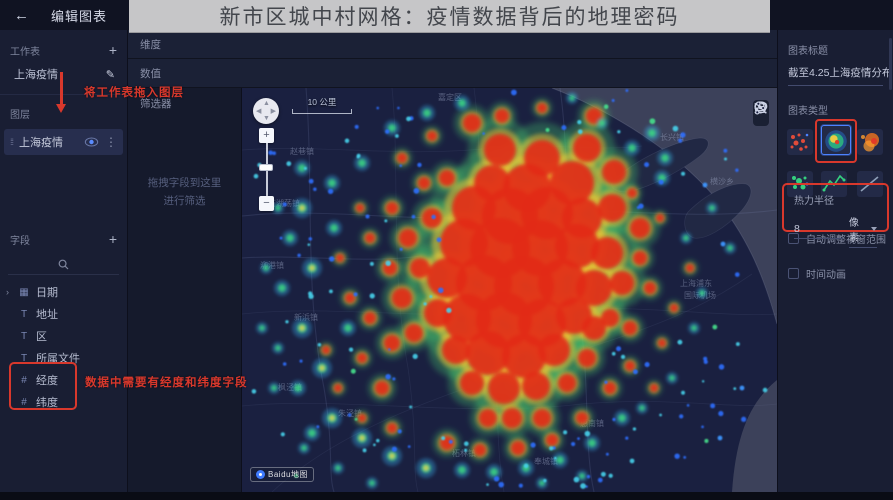 The width and height of the screenshot is (893, 500). Describe the element at coordinates (110, 74) in the screenshot. I see `edit-worksheet-icon: ✎` at that location.